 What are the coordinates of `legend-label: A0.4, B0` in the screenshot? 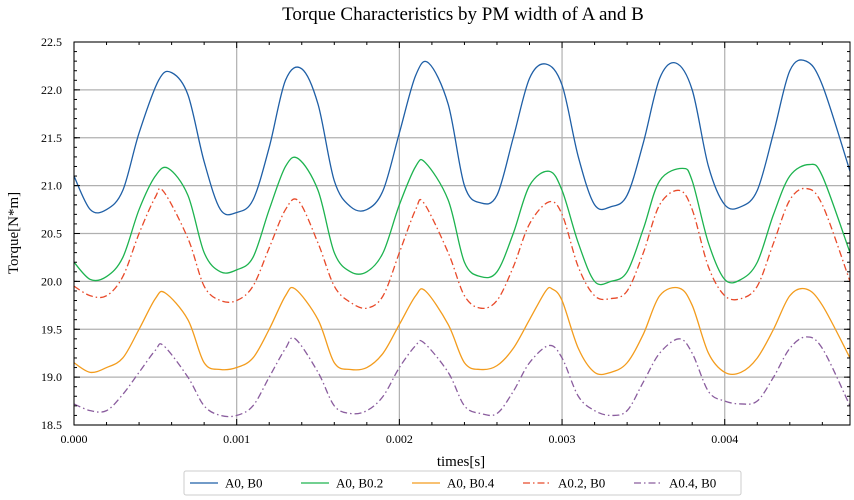 It's located at (692, 483).